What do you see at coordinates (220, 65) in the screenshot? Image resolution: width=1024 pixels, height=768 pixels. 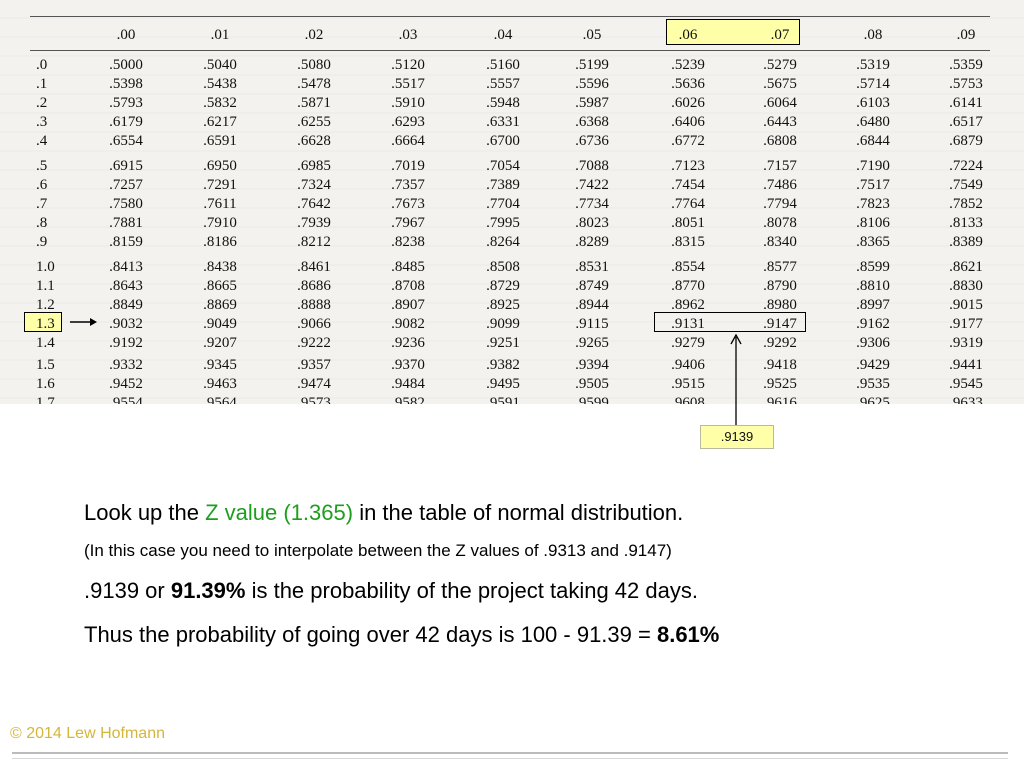 I see `table-cell: .5040` at bounding box center [220, 65].